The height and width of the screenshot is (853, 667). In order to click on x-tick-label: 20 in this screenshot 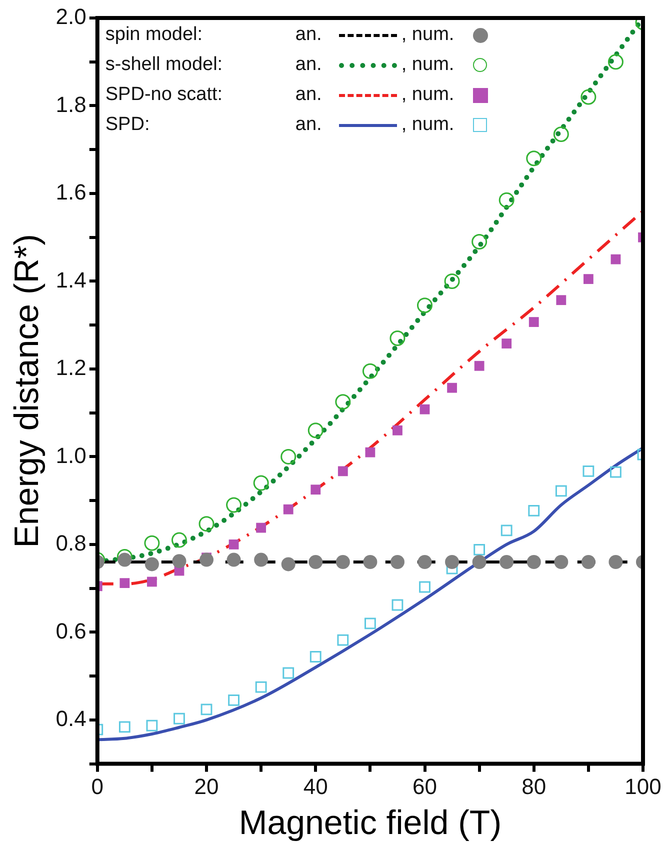, I will do `click(206, 787)`.